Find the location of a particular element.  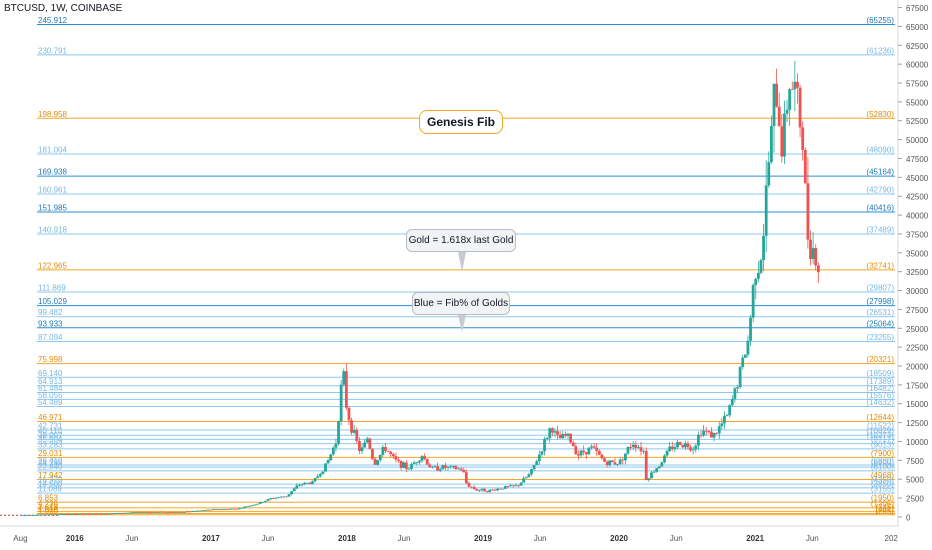

fib-level-price: (15576) is located at coordinates (880, 395).